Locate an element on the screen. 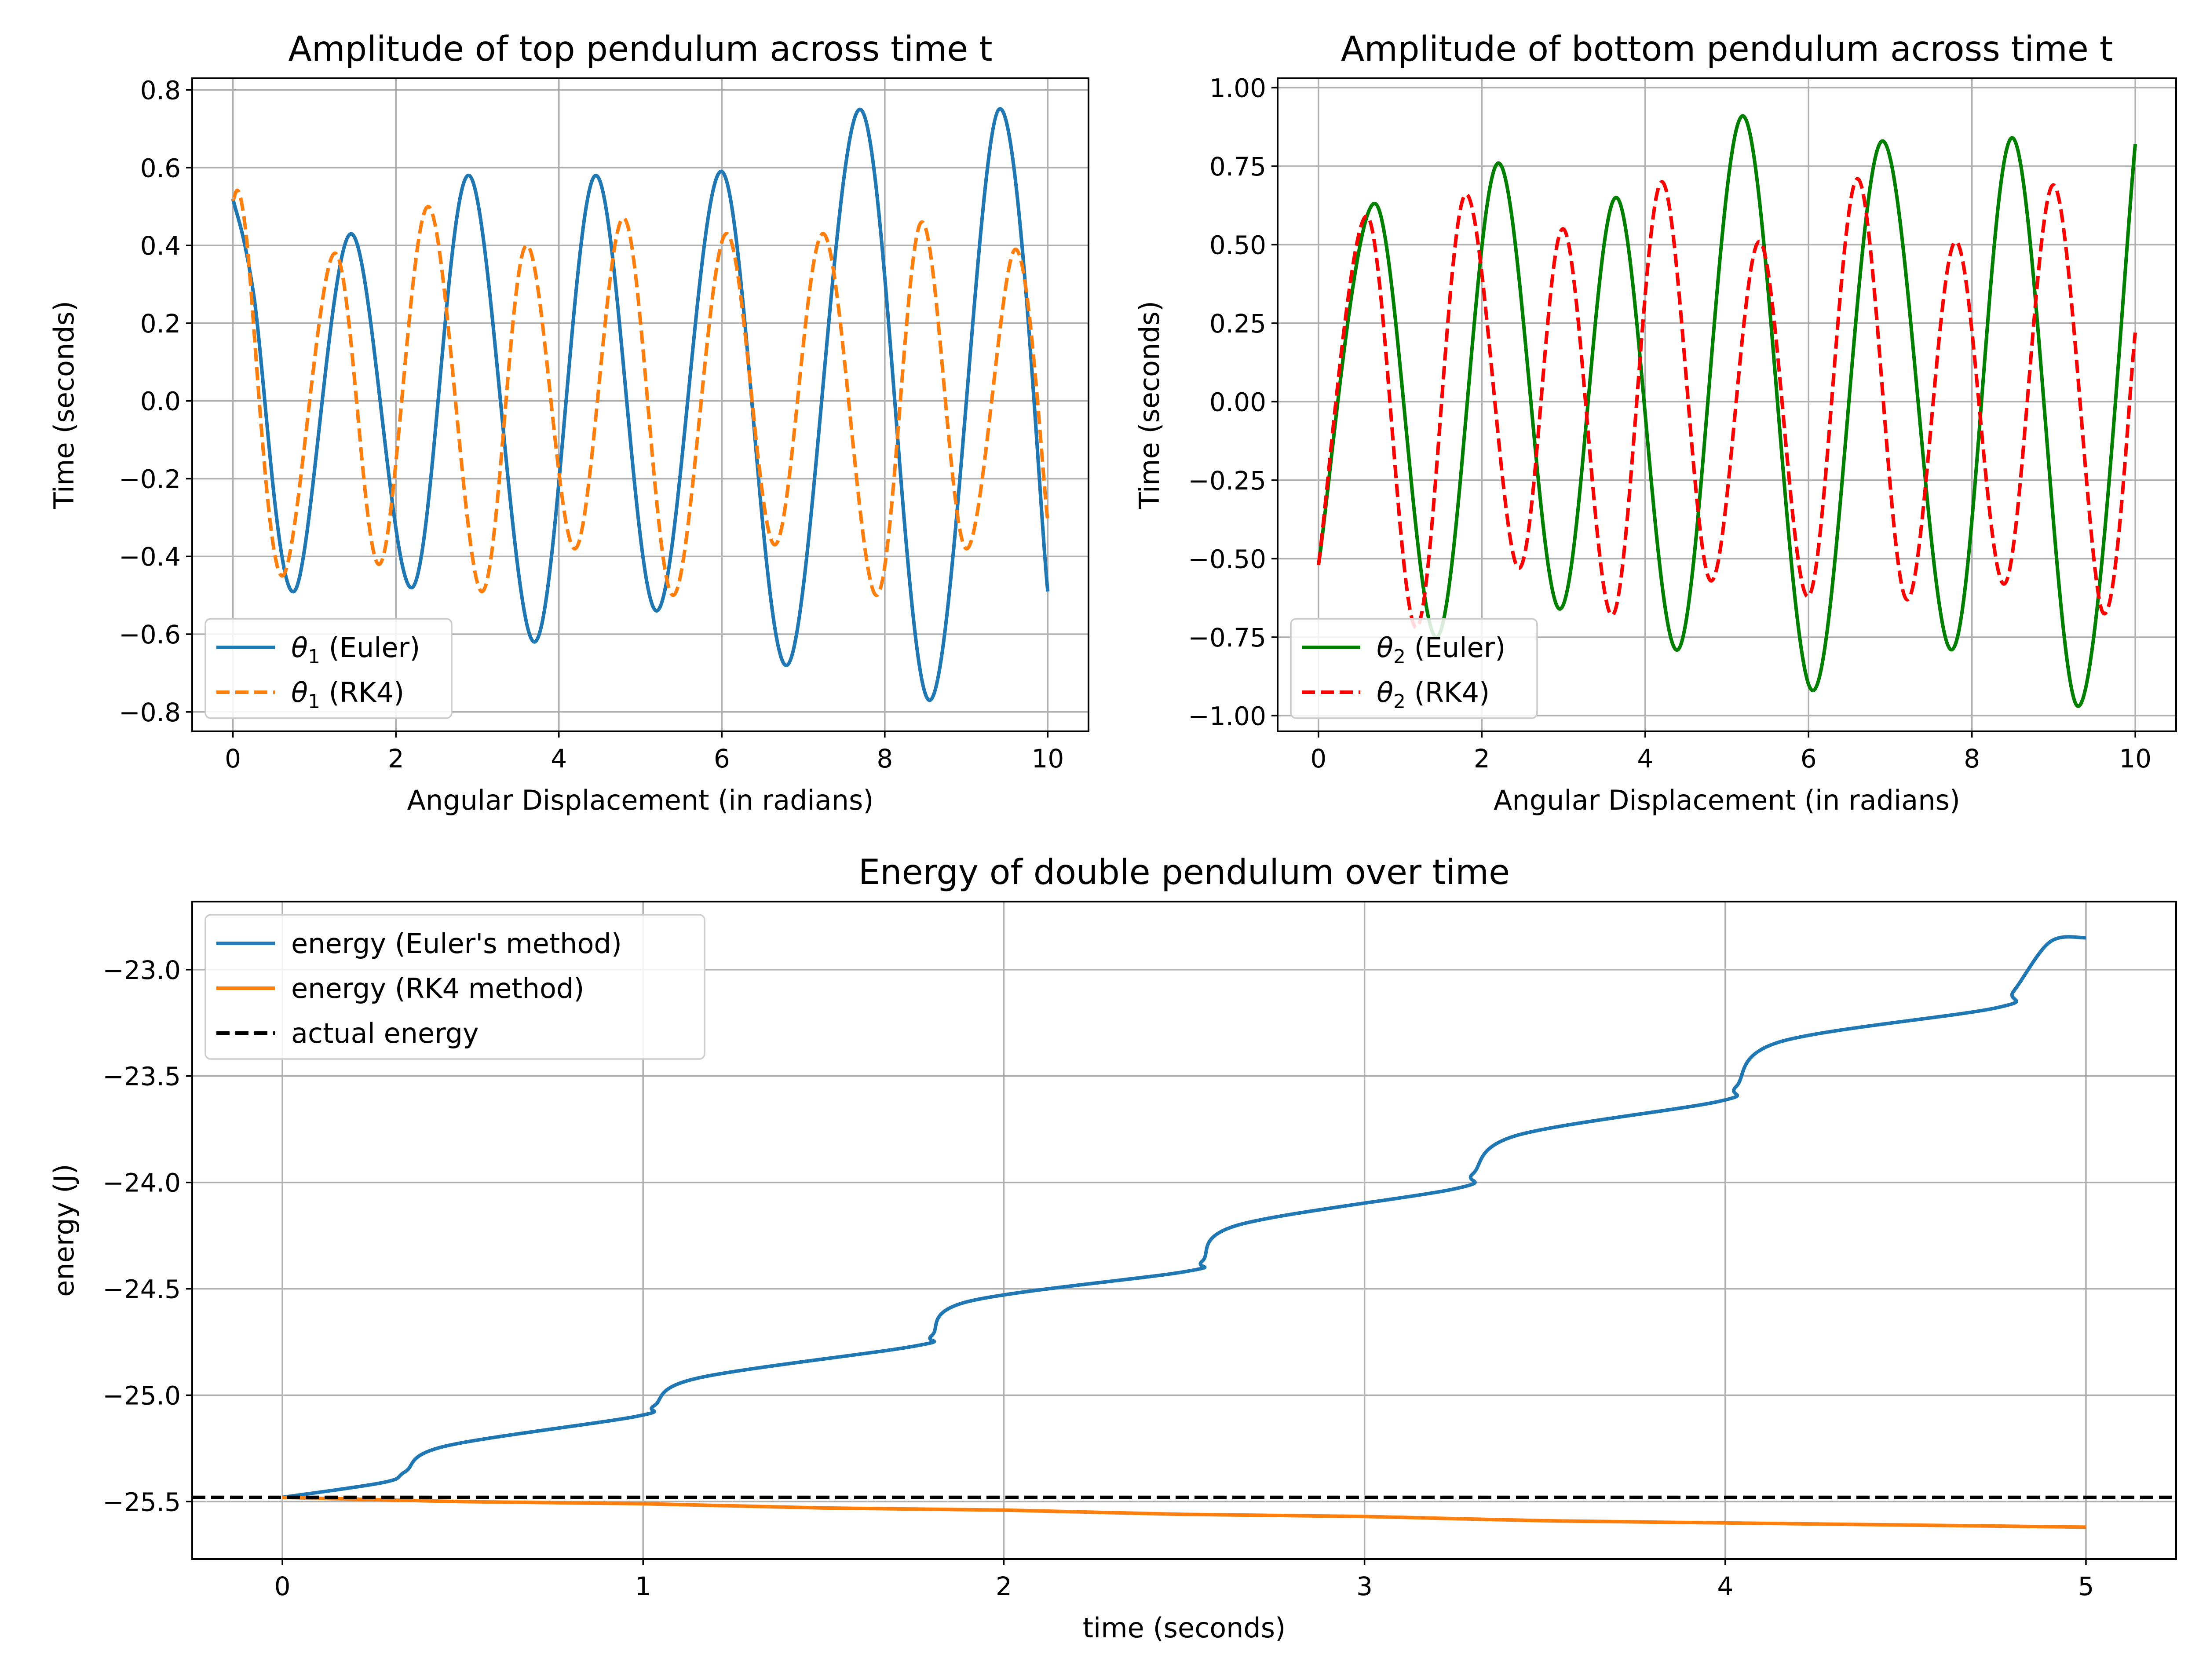 The image size is (2199, 1680). y-tick-label: −24.5 is located at coordinates (141, 1289).